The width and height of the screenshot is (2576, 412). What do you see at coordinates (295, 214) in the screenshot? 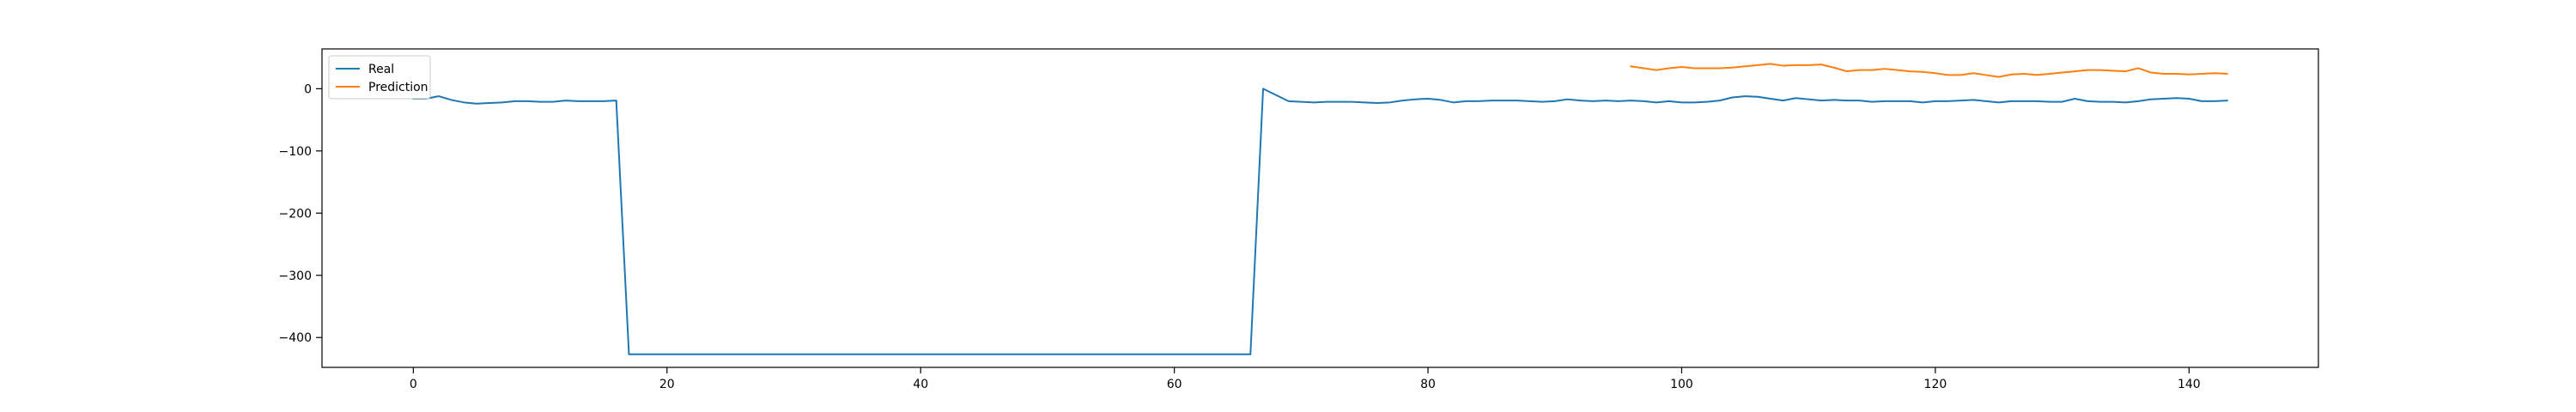
I see `y-tick-label: −200` at bounding box center [295, 214].